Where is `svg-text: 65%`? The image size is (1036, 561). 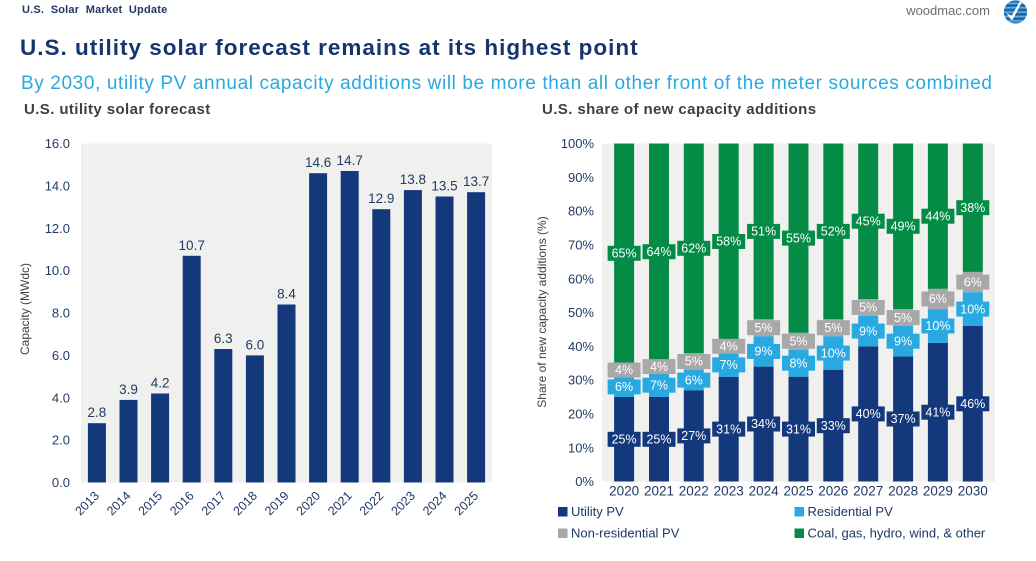
svg-text: 65% is located at coordinates (624, 254).